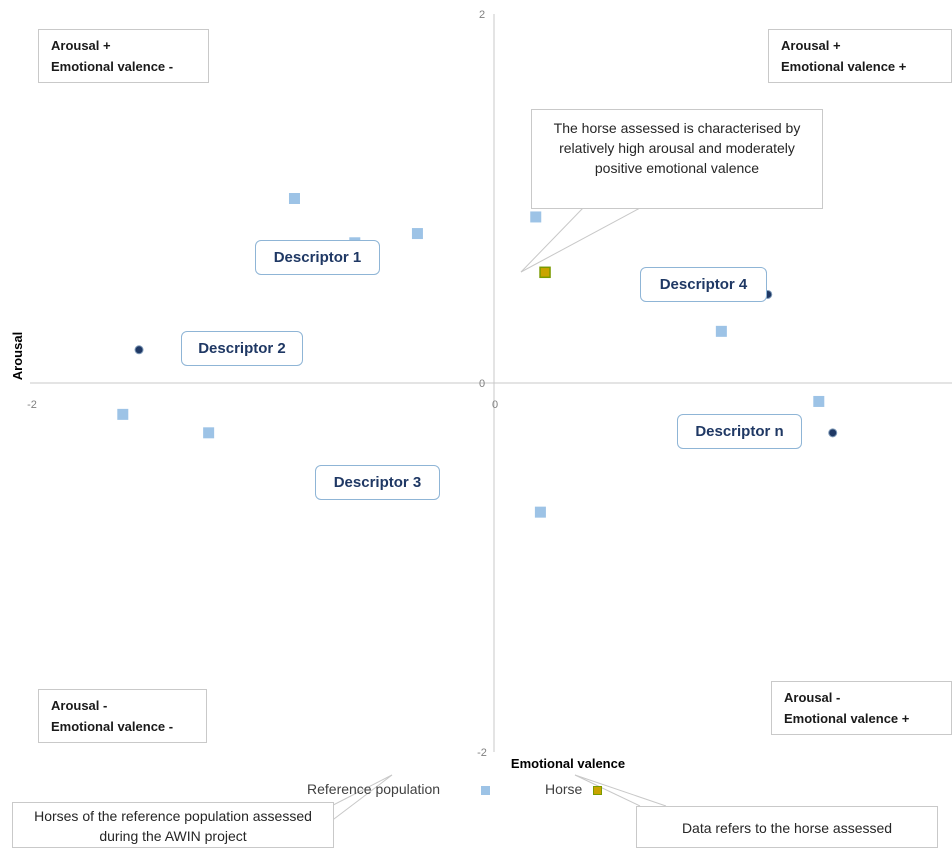  What do you see at coordinates (564, 789) in the screenshot?
I see `legend-horse-label: Horse` at bounding box center [564, 789].